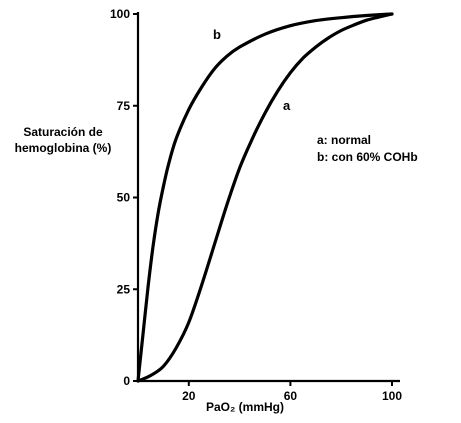 The width and height of the screenshot is (461, 423). Describe the element at coordinates (63, 132) in the screenshot. I see `y-axis-label-line-1: Saturación de` at that location.